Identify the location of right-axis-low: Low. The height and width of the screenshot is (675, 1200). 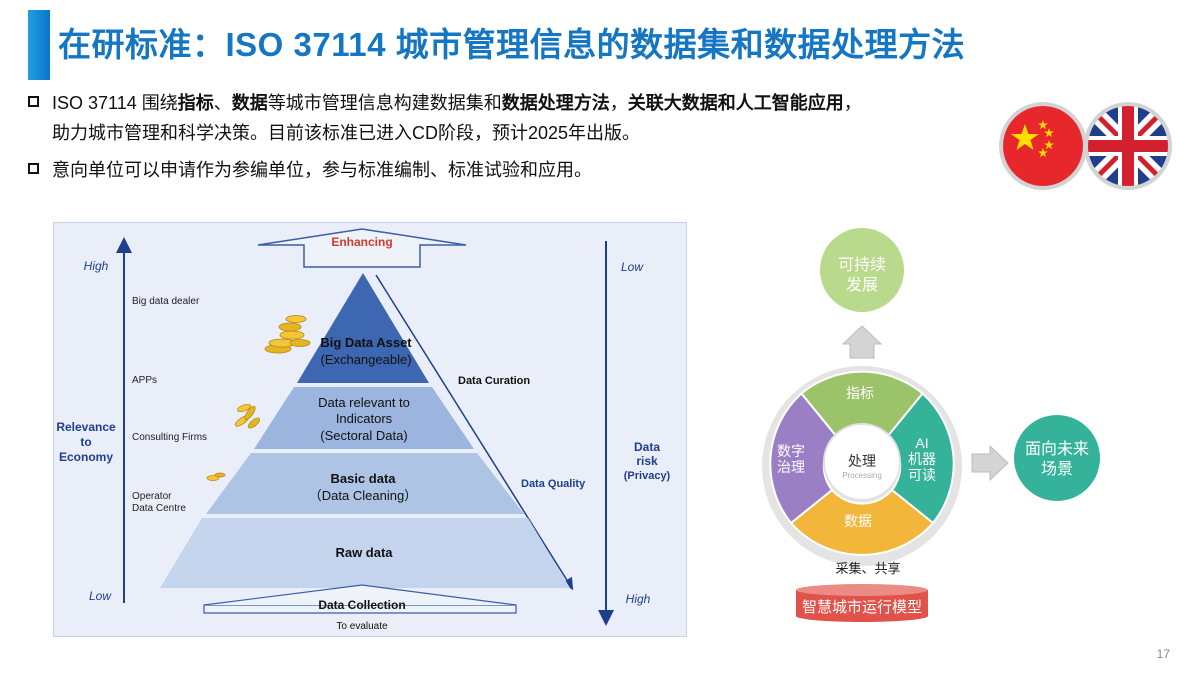
(632, 267).